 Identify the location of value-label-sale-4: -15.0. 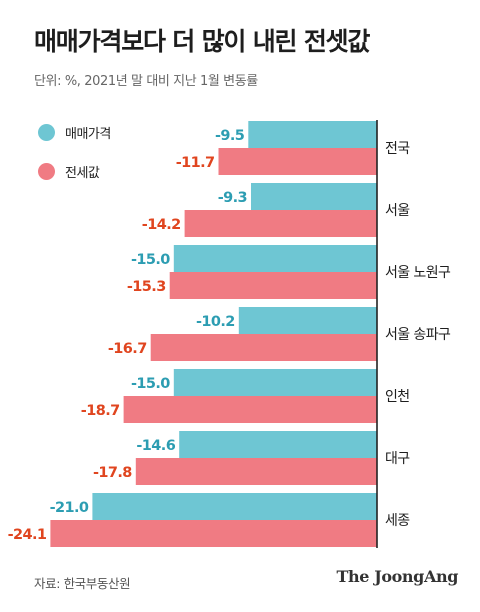
(150, 384).